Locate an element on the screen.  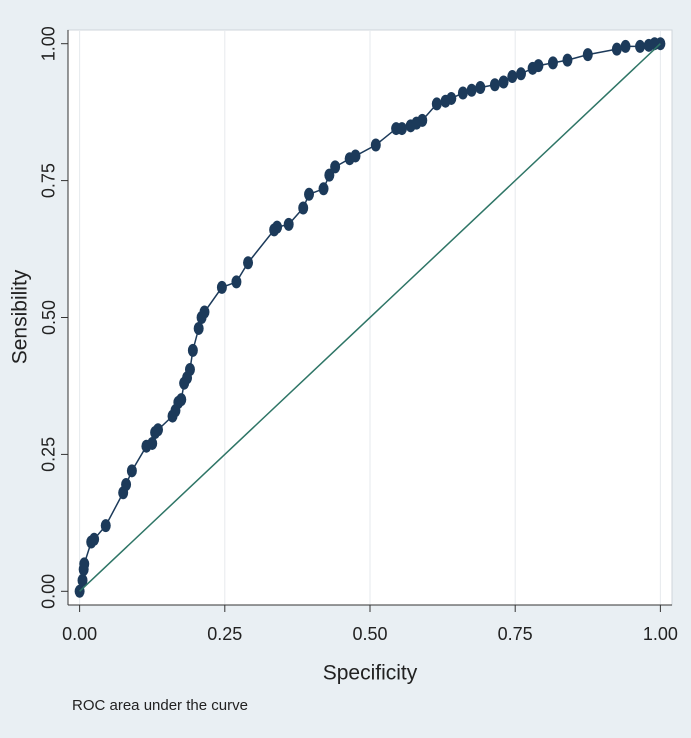
y-tick-label: 0.00 is located at coordinates (49, 591).